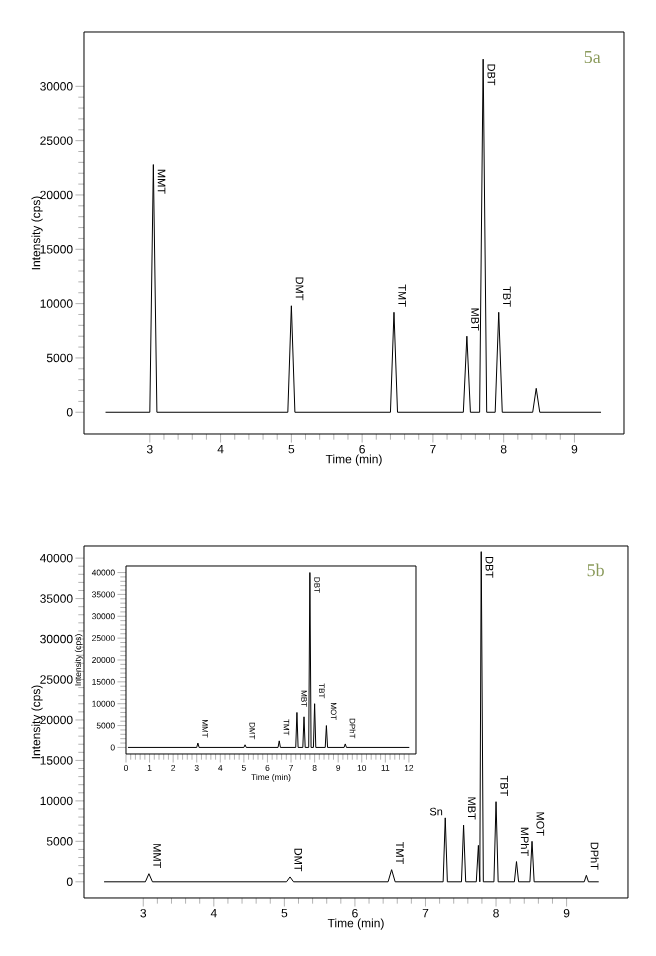 The width and height of the screenshot is (656, 956). I want to click on annotation: 5a, so click(592, 57).